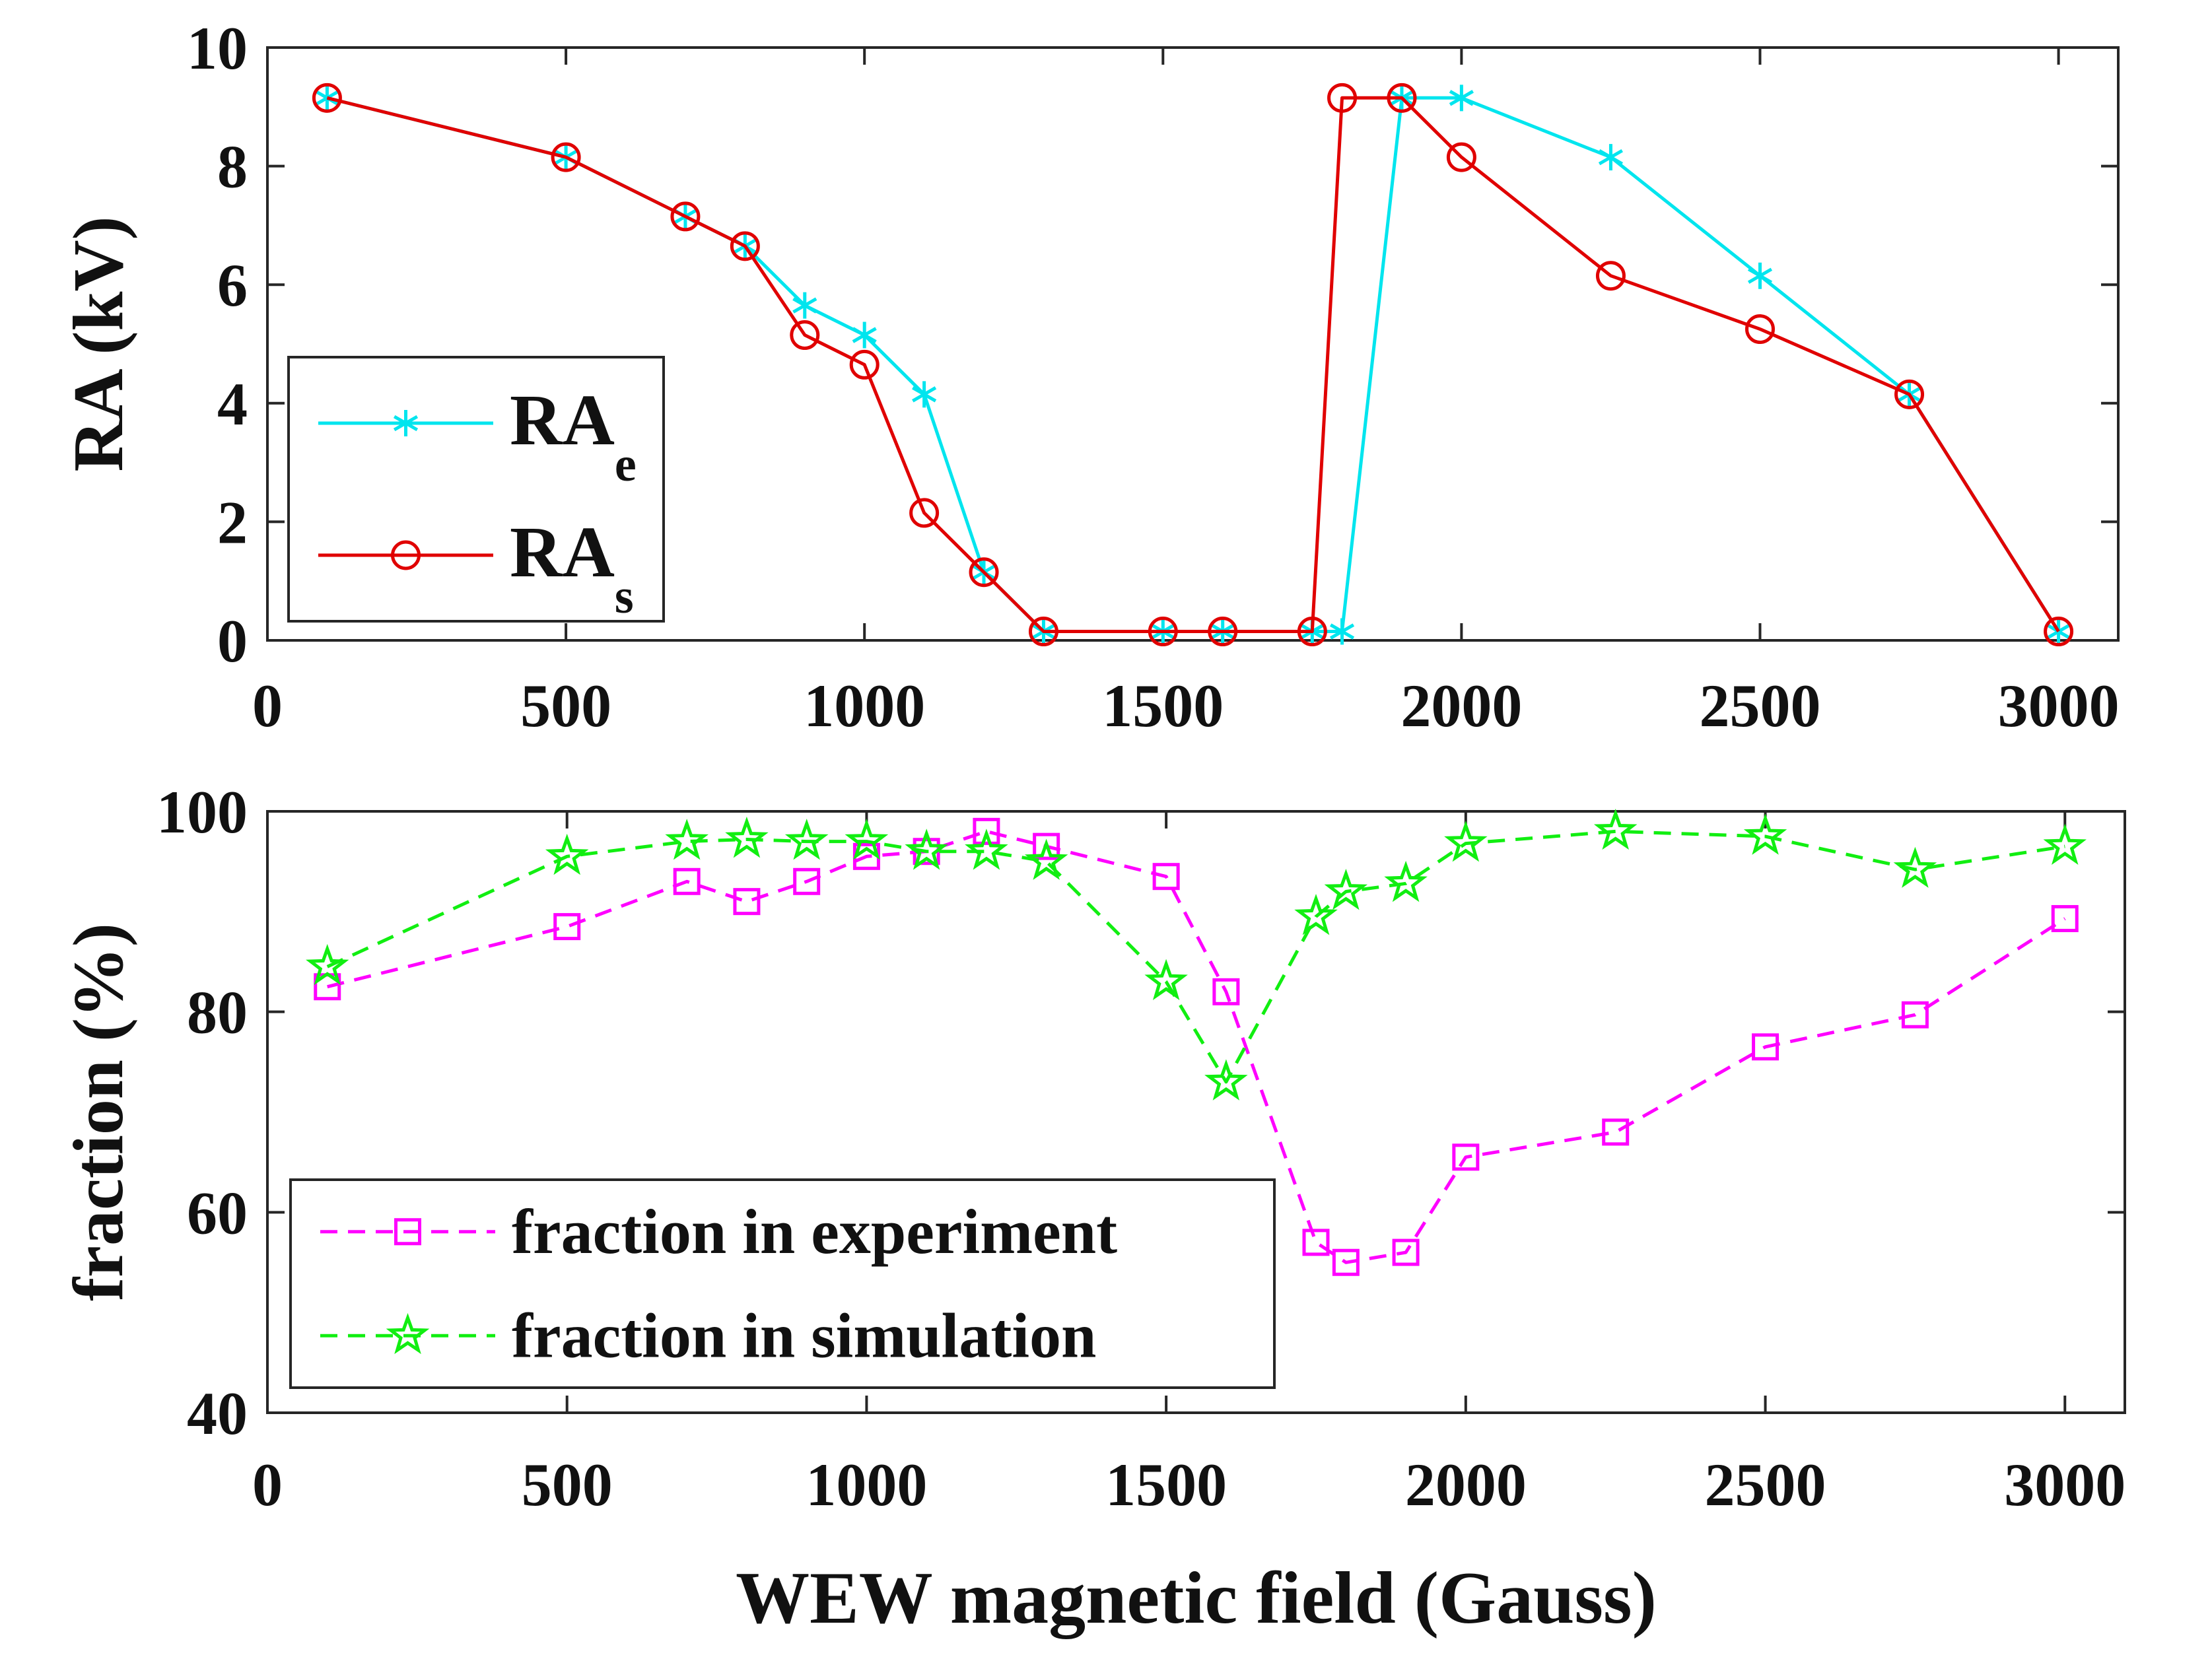 The image size is (2212, 1659). I want to click on chart1-y-tick-label: 2, so click(233, 522).